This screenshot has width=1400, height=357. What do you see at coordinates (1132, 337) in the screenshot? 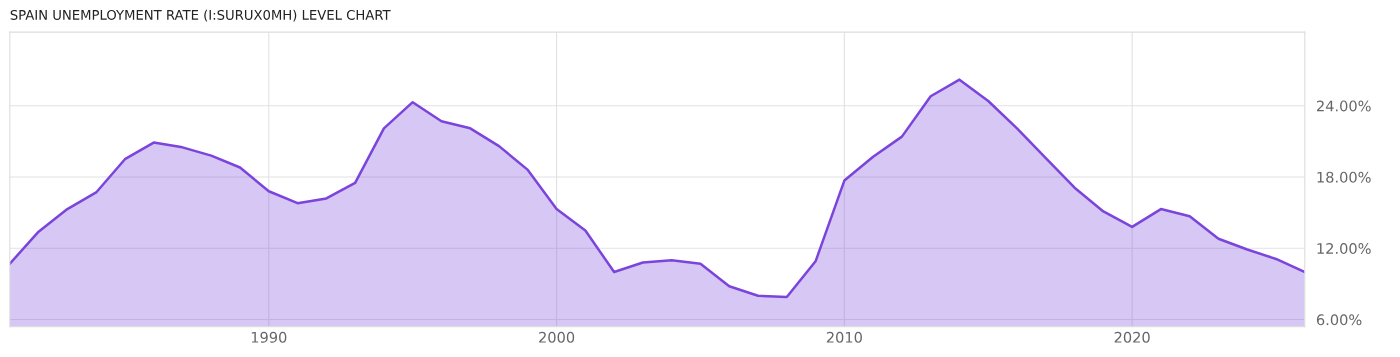
I see `x-tick-label: 2020` at bounding box center [1132, 337].